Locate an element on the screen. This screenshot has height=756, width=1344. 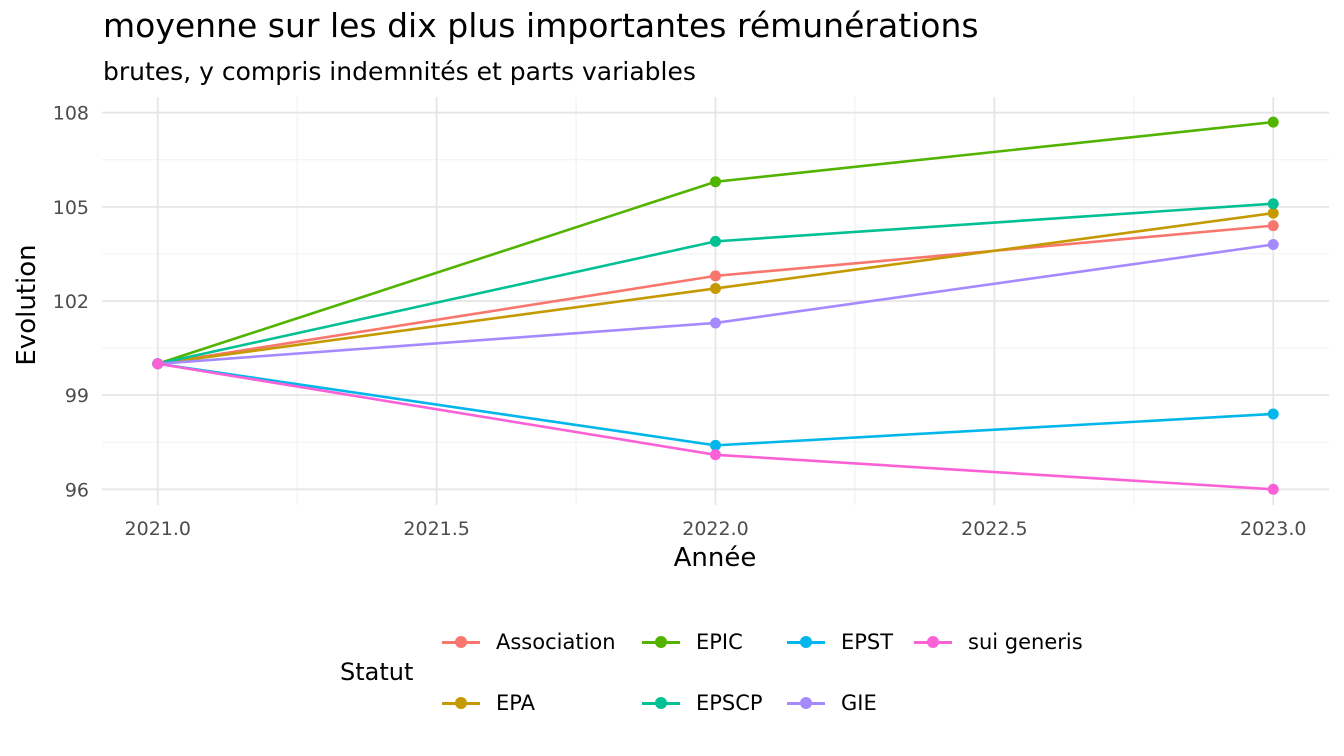
legend-key-association is located at coordinates (461, 642).